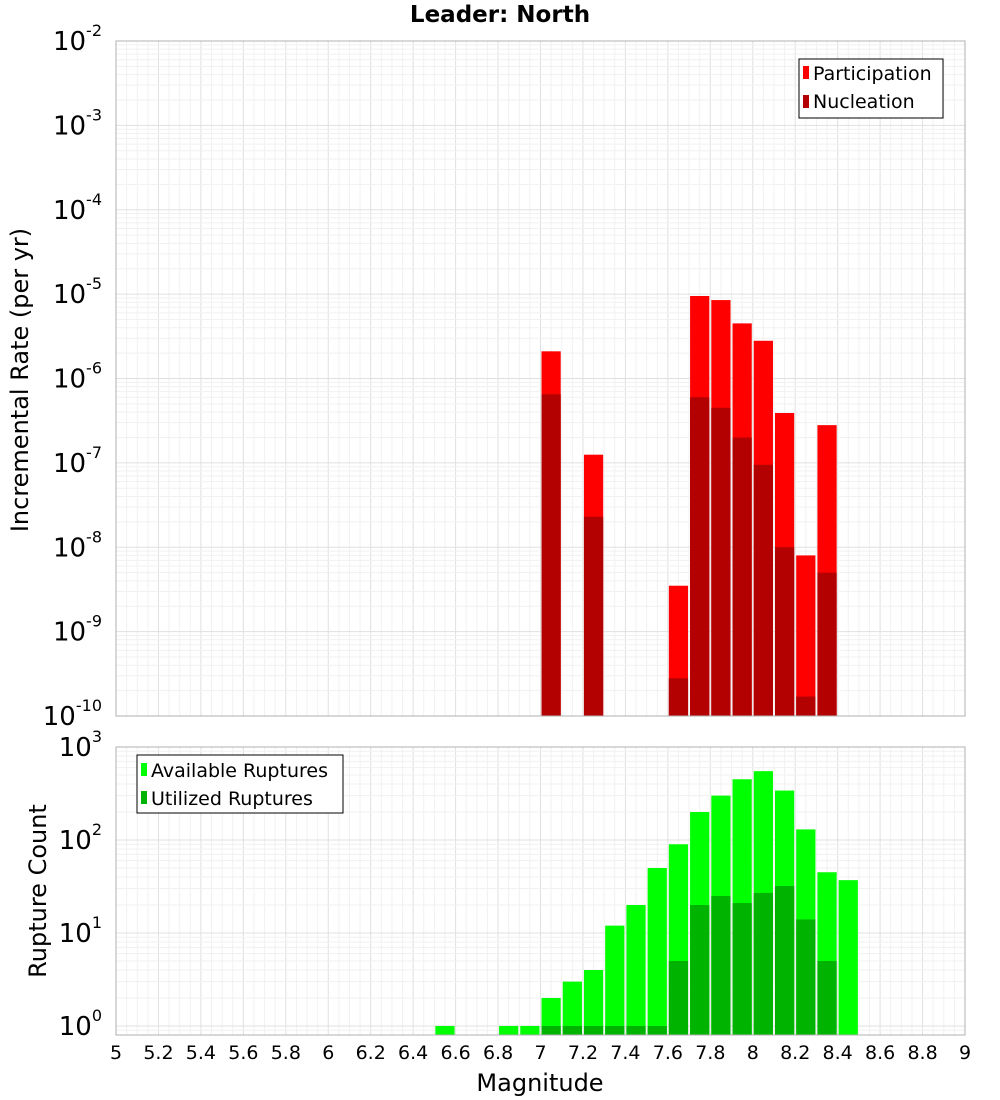  I want to click on bottom-legend: Available Ruptures Utilized Ruptures, so click(240, 784).